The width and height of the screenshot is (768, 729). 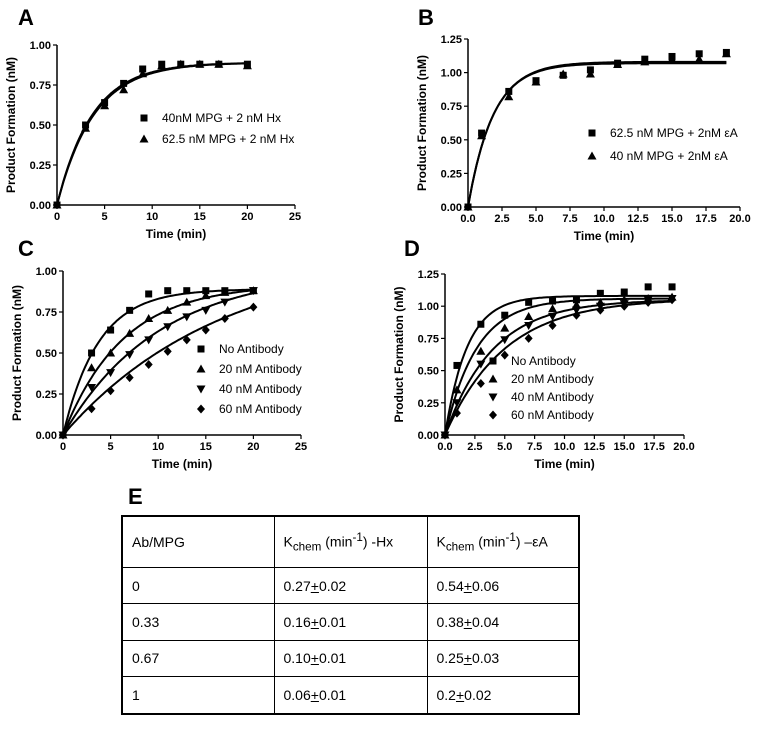 What do you see at coordinates (158, 447) in the screenshot?
I see `x-tick-label: 10` at bounding box center [158, 447].